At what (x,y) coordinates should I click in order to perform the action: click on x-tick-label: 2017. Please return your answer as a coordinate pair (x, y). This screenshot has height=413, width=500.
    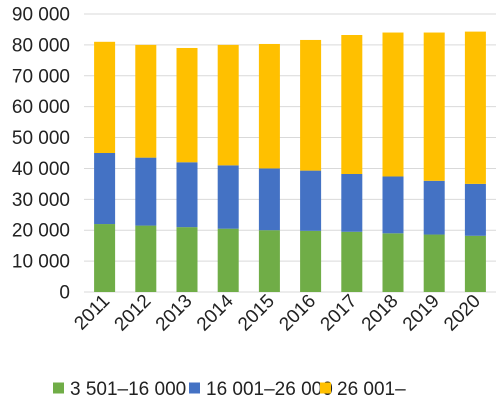
    Looking at the image, I should click on (339, 313).